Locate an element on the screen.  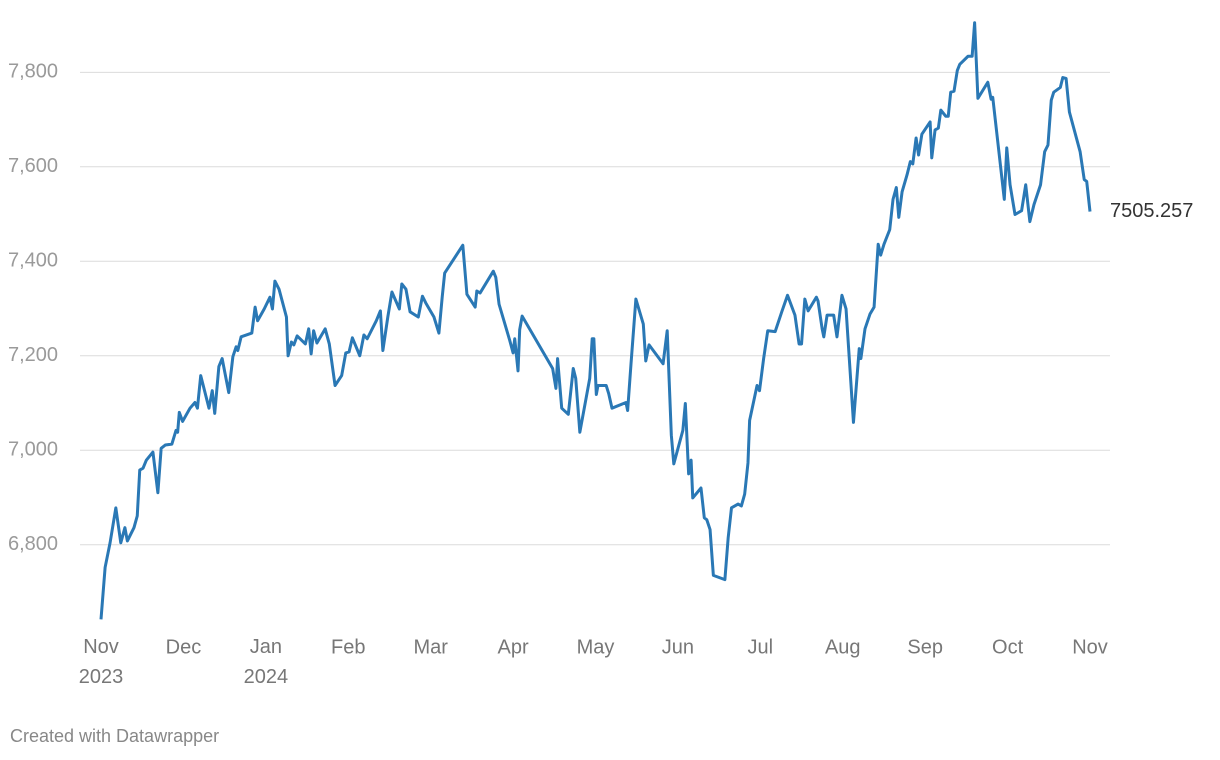
y-tick-label: 7,600 is located at coordinates (33, 166).